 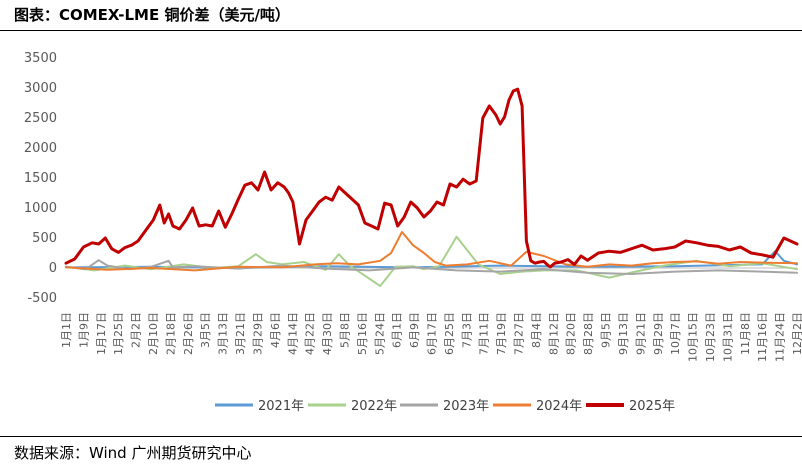 What do you see at coordinates (310, 333) in the screenshot?
I see `x-tick-label: 4月22日` at bounding box center [310, 333].